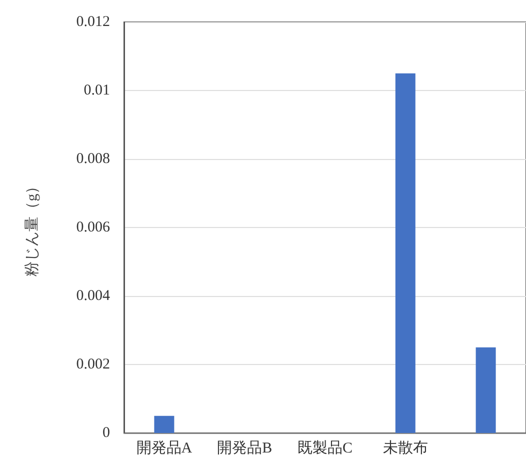 Image resolution: width=526 pixels, height=468 pixels. Describe the element at coordinates (106, 433) in the screenshot. I see `y-tick-label: 0` at that location.